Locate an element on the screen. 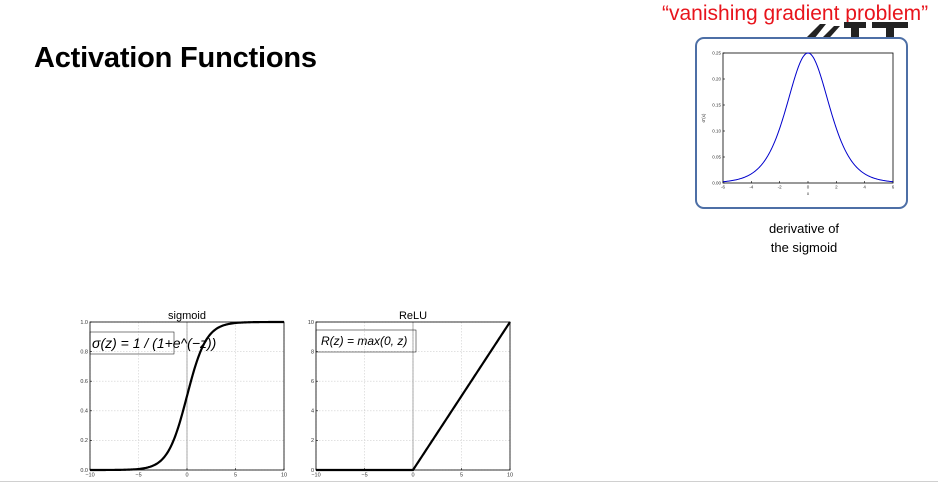 The width and height of the screenshot is (938, 484). y-tick-label: 0.25 is located at coordinates (716, 53).